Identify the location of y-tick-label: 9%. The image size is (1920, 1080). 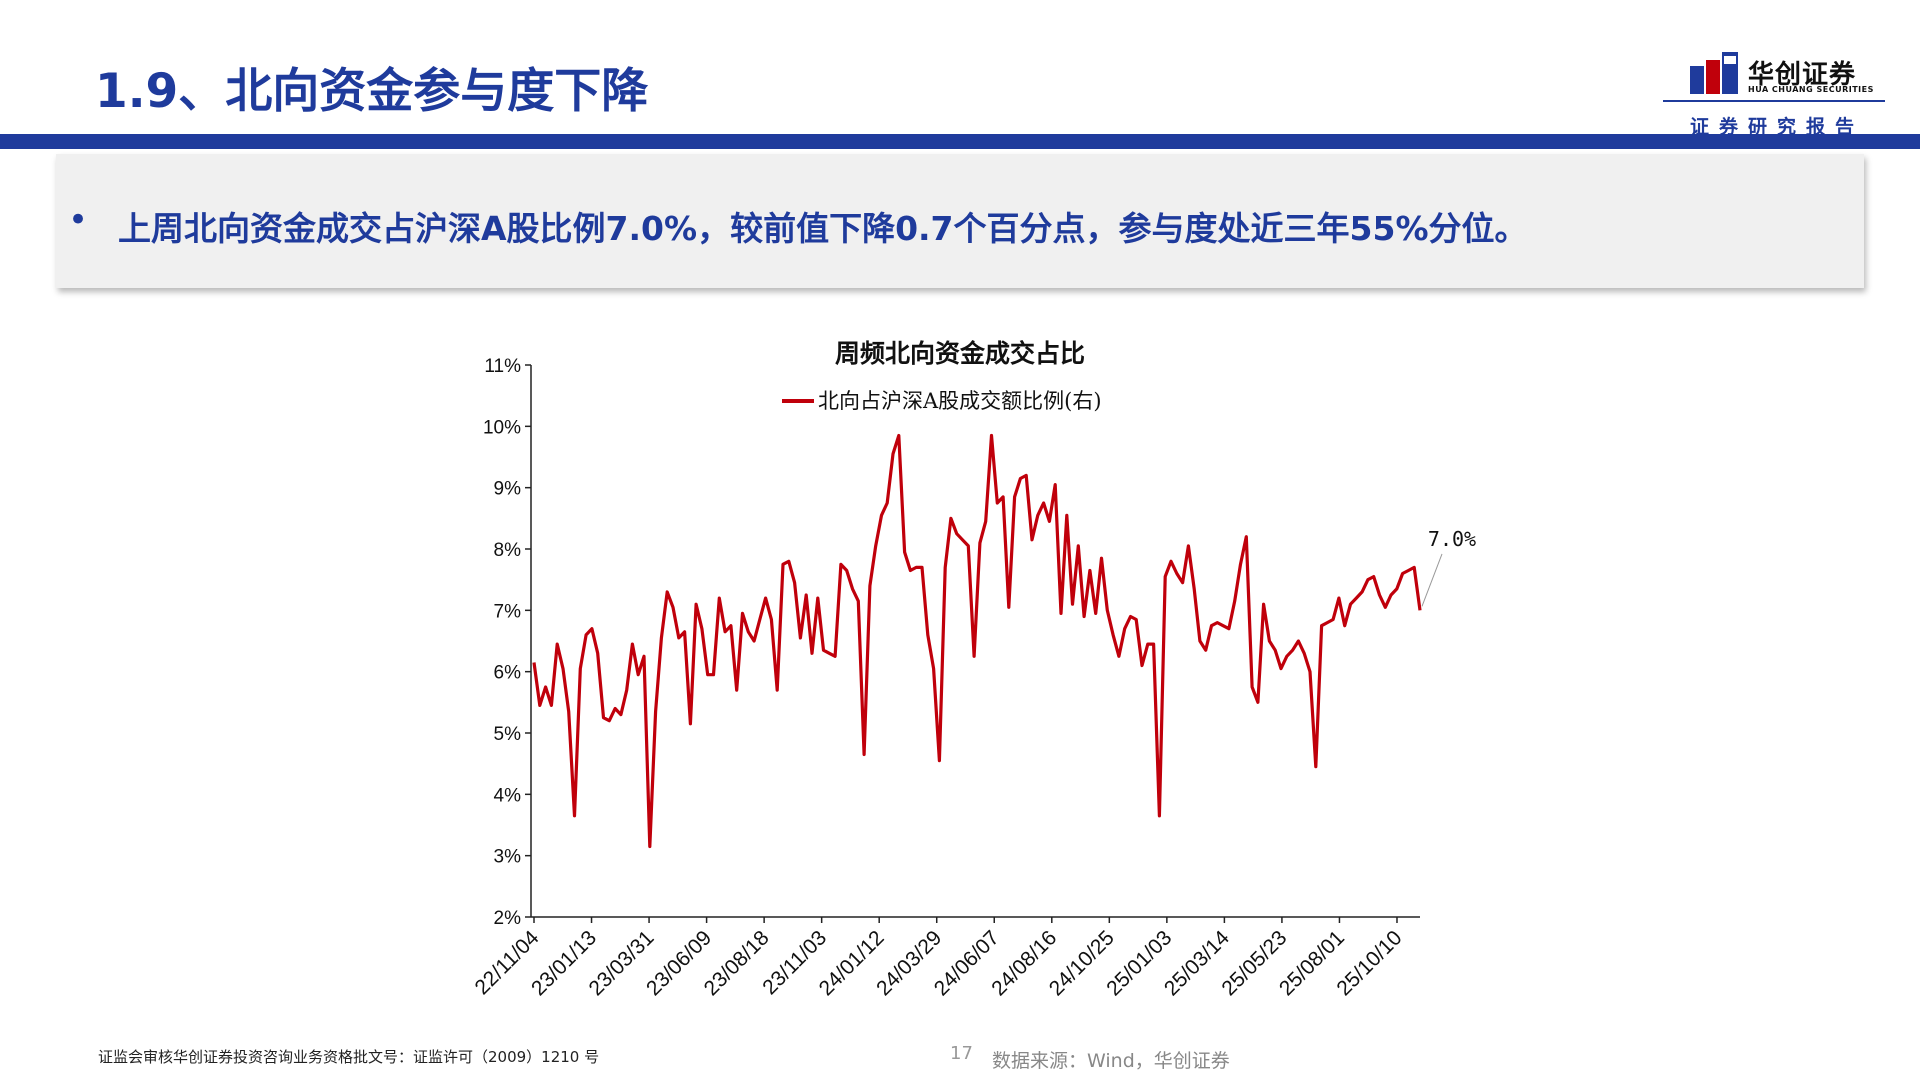
(508, 489).